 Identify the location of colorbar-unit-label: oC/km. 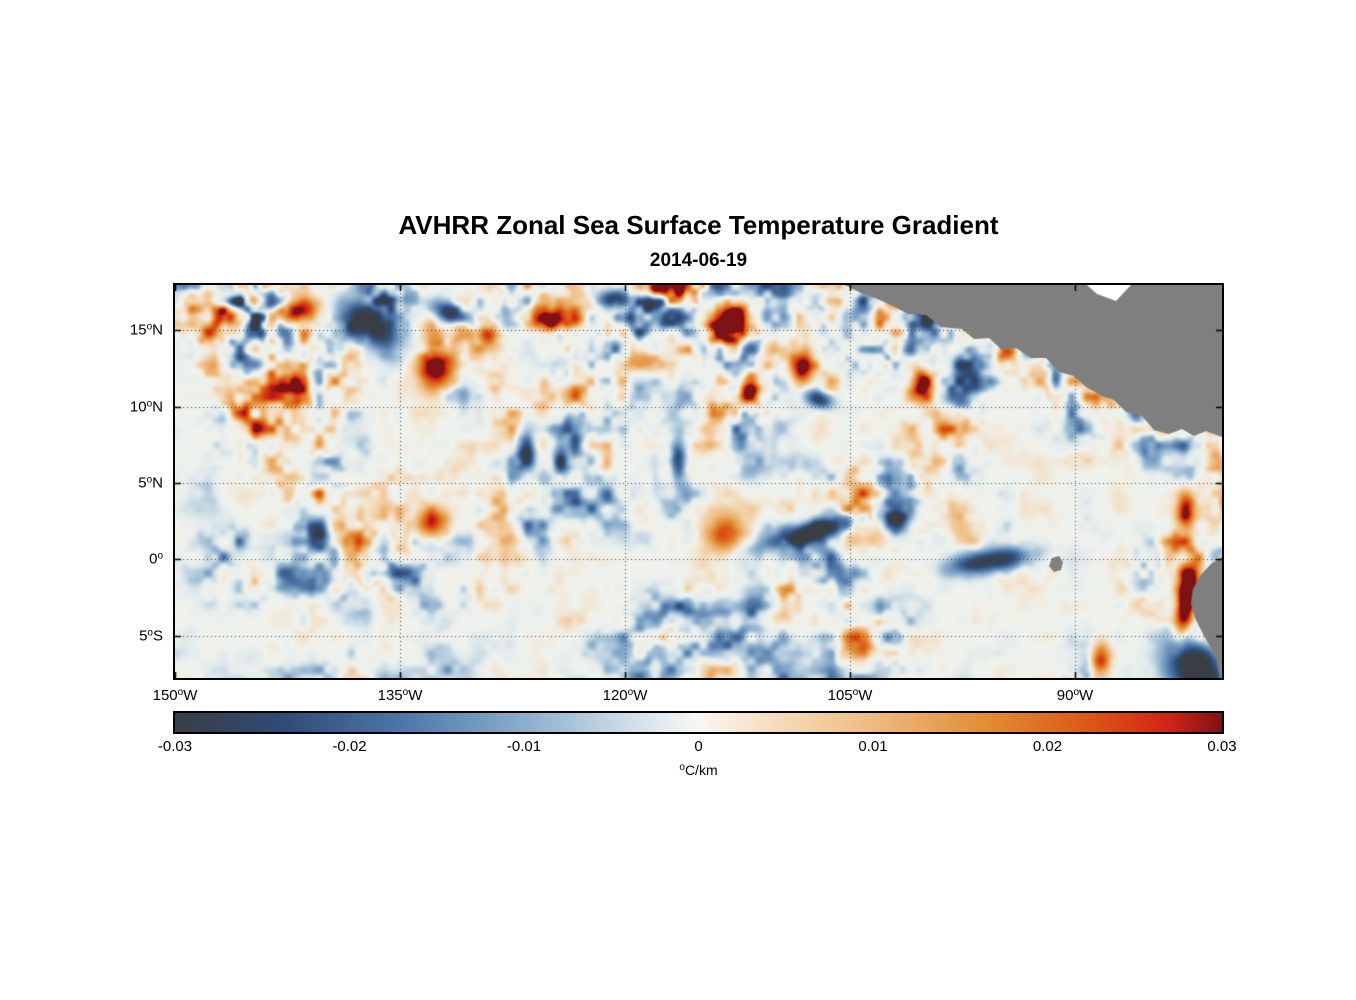
(698, 770).